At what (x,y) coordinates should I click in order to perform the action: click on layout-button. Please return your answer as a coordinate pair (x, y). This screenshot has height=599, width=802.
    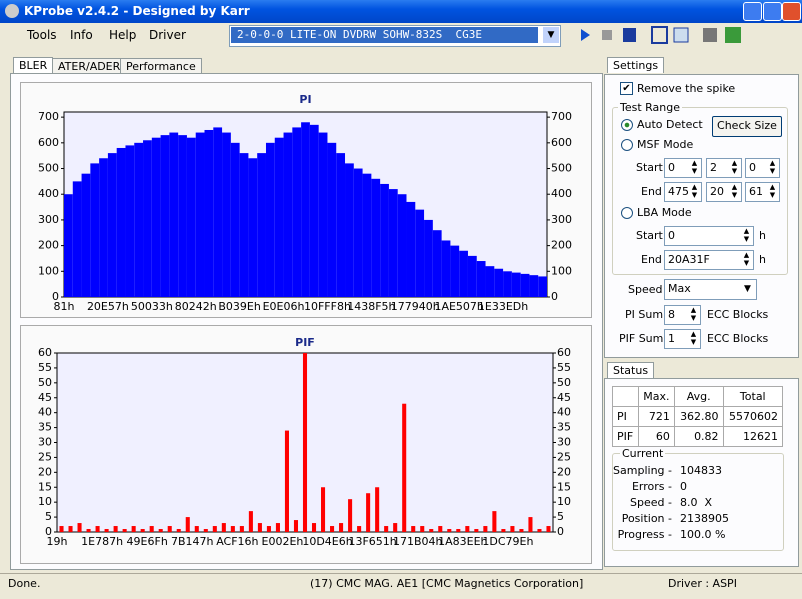
    Looking at the image, I should click on (659, 35).